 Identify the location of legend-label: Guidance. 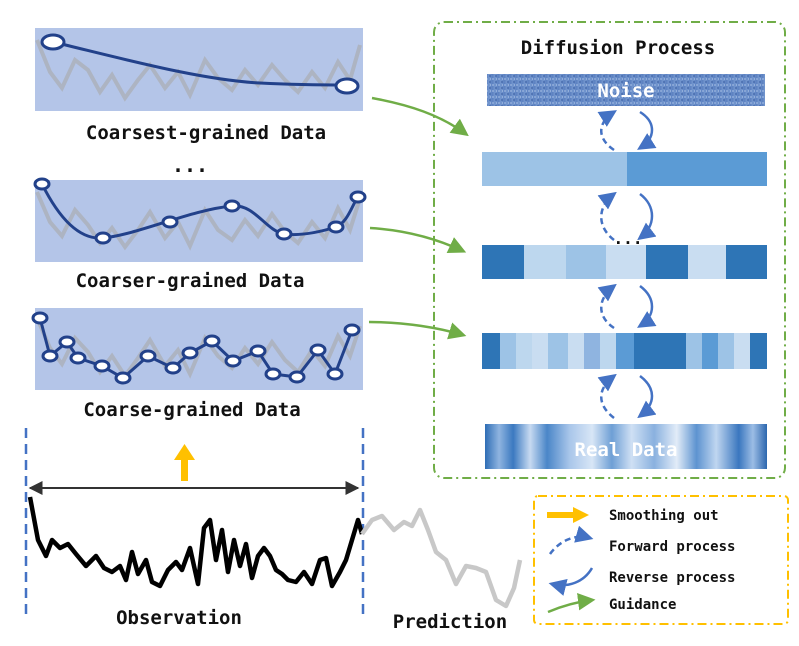
(642, 605).